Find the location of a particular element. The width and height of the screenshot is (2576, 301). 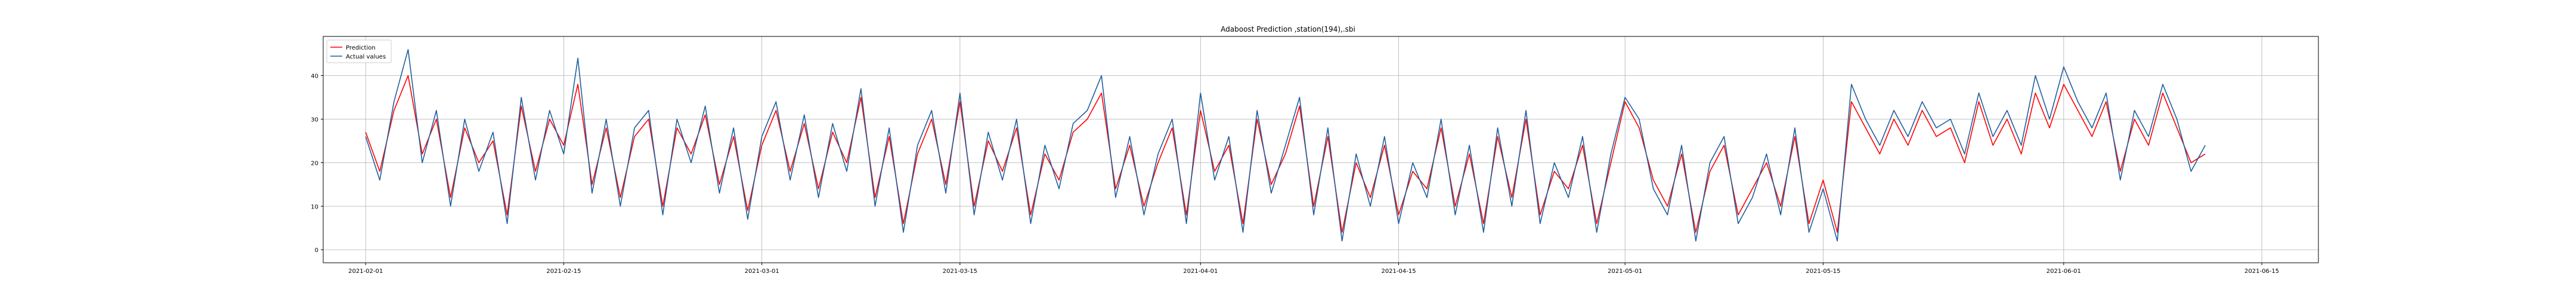

legend-box is located at coordinates (359, 51).